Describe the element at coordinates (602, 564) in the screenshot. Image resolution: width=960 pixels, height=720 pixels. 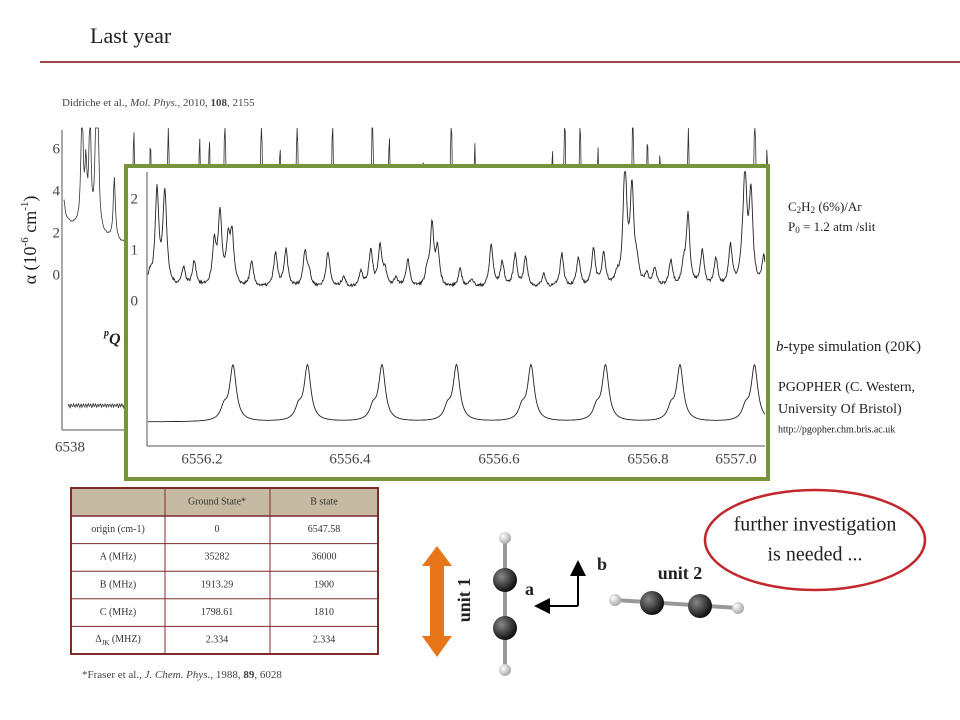
I see `axis-b-label: b` at that location.